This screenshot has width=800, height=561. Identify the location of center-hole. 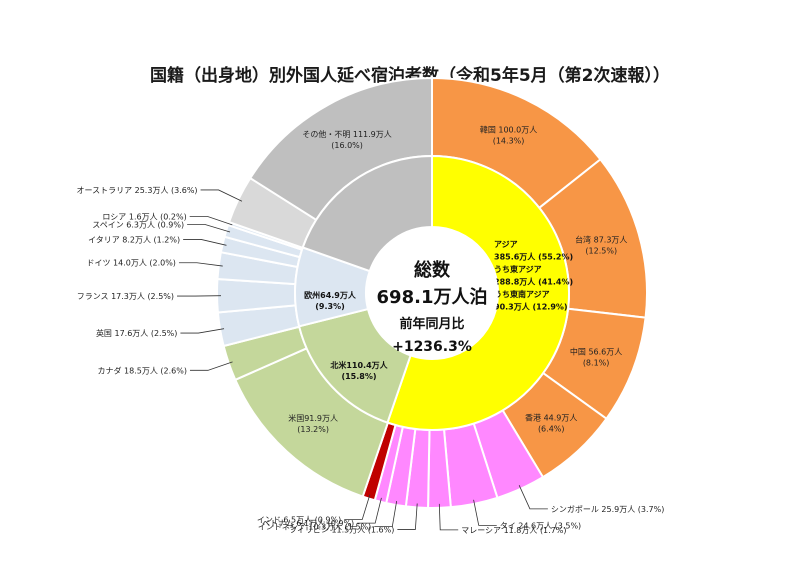
(432, 293).